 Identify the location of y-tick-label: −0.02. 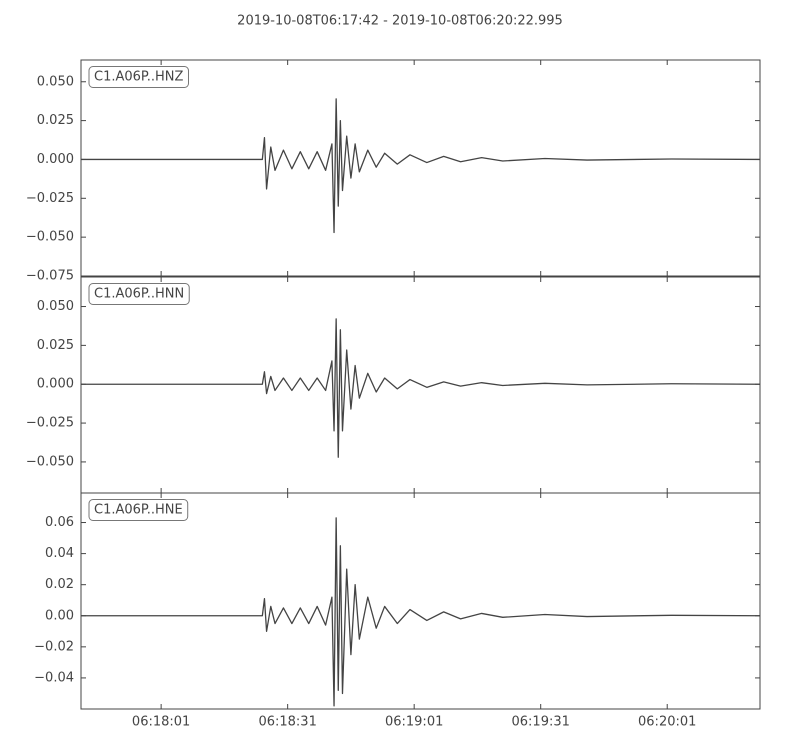
(54, 646).